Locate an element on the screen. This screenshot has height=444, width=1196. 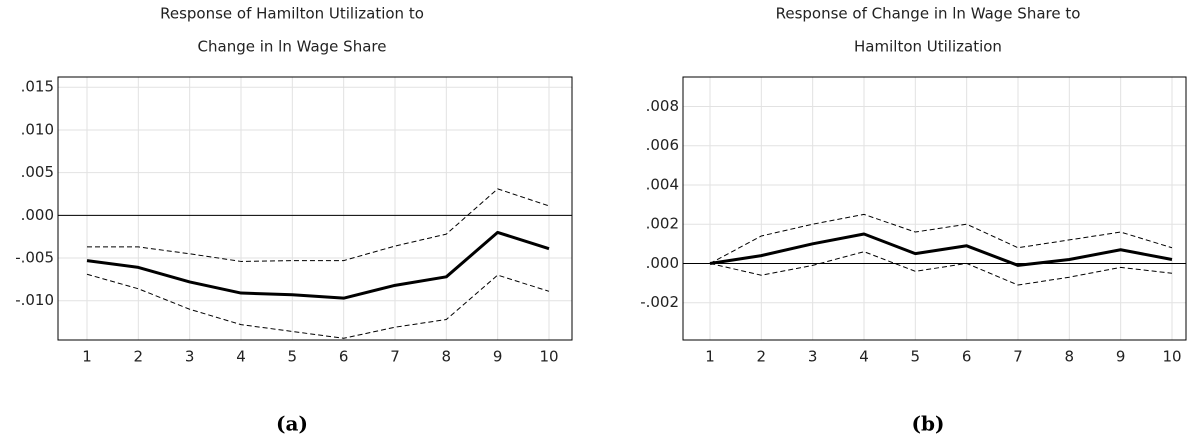
y-tick-label: -.005 is located at coordinates (34, 258).